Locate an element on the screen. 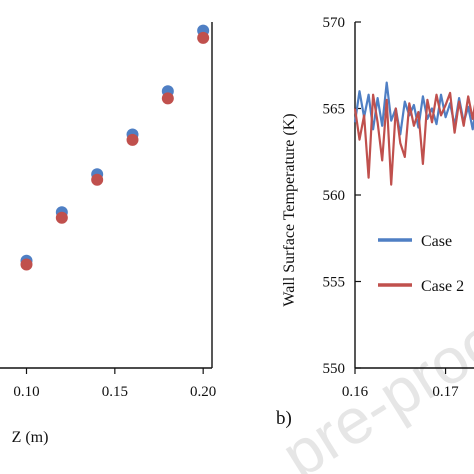 The width and height of the screenshot is (474, 474). right-y-tick-label: 560 is located at coordinates (334, 196).